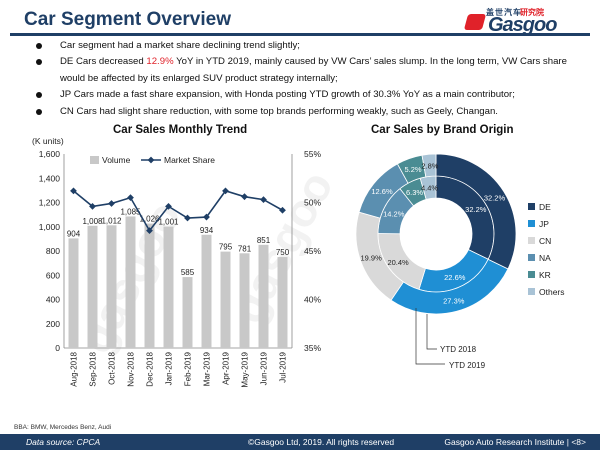  Describe the element at coordinates (312, 203) in the screenshot. I see `y2-tick-label: 50%` at that location.